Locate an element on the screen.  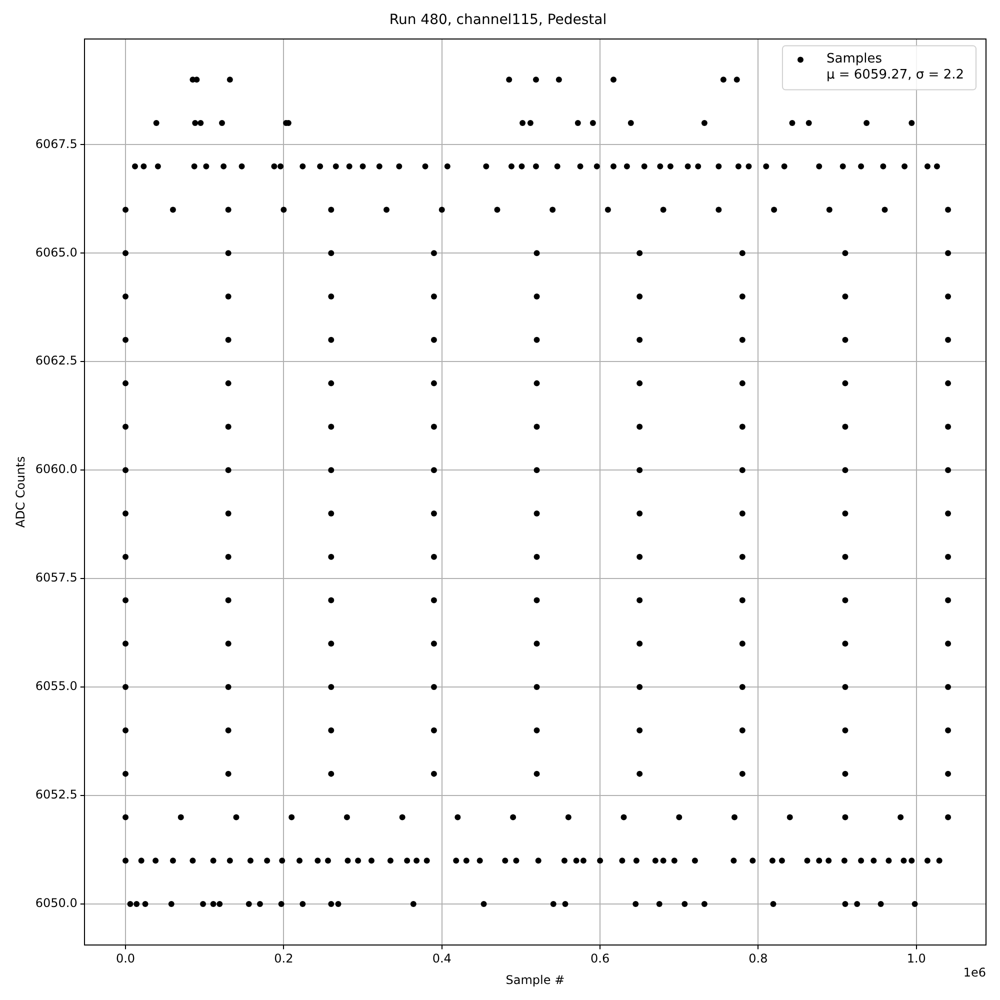
x-tick-label: 0.2 is located at coordinates (284, 959).